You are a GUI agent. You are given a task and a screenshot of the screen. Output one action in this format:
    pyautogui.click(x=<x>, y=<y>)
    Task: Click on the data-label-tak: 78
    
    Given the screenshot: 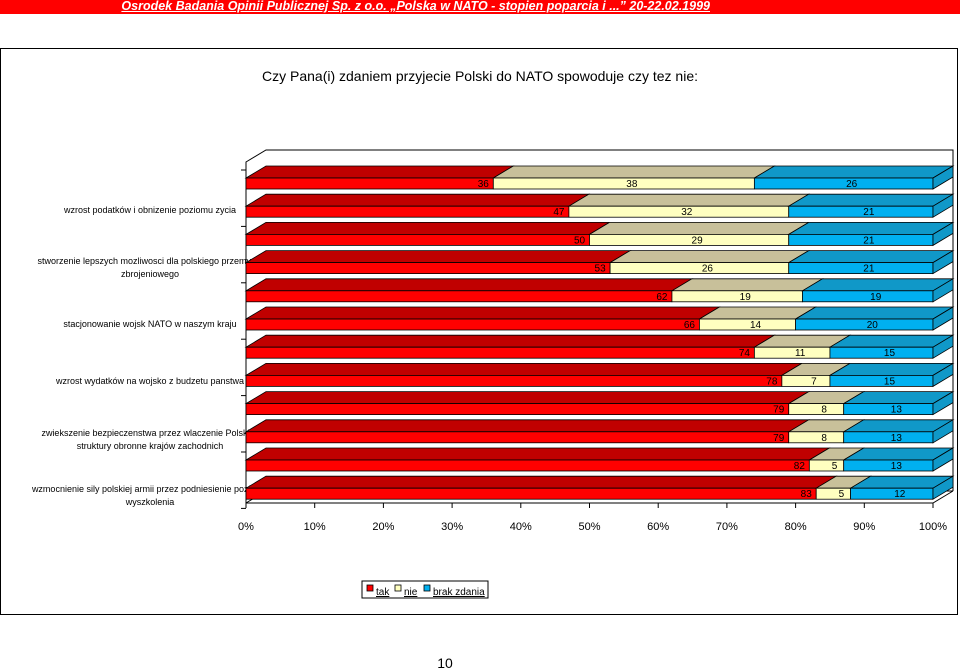 What is the action you would take?
    pyautogui.click(x=772, y=381)
    